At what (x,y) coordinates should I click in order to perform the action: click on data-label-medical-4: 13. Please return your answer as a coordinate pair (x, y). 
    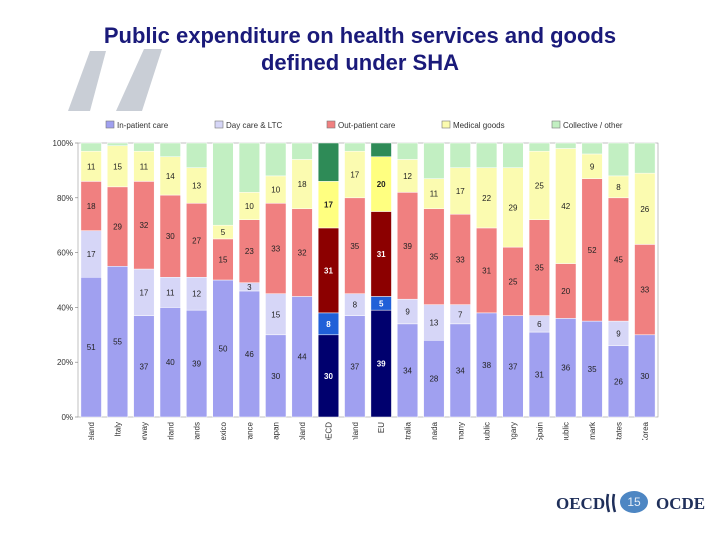
    Looking at the image, I should click on (196, 185).